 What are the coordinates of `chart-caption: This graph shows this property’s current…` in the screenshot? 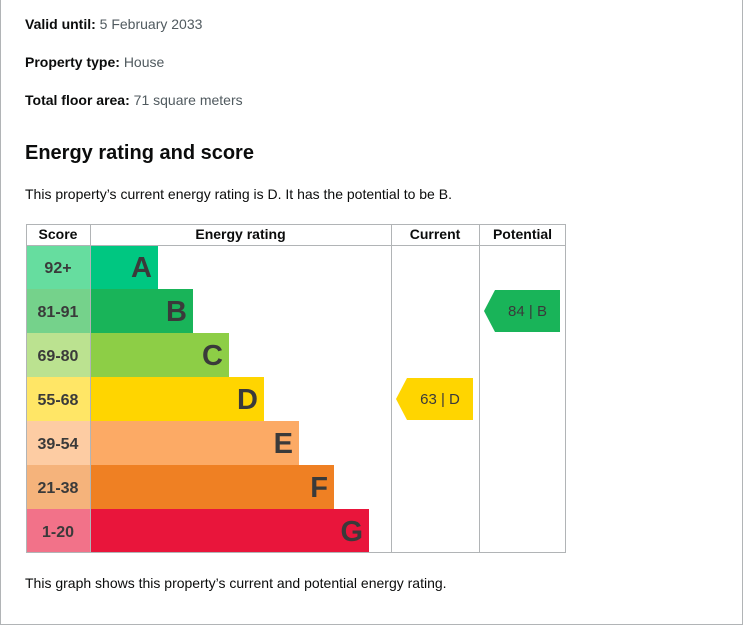 It's located at (236, 583).